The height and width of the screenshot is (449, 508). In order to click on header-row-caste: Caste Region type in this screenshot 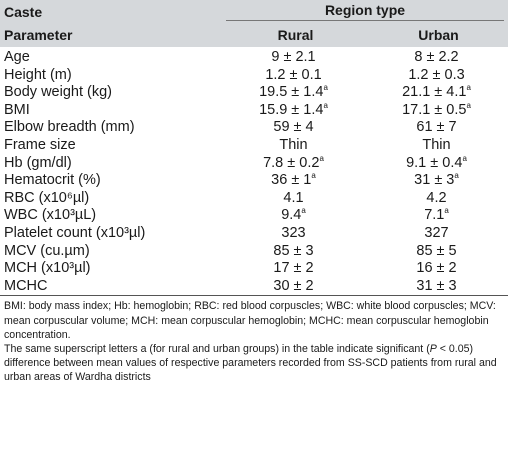, I will do `click(254, 11)`.